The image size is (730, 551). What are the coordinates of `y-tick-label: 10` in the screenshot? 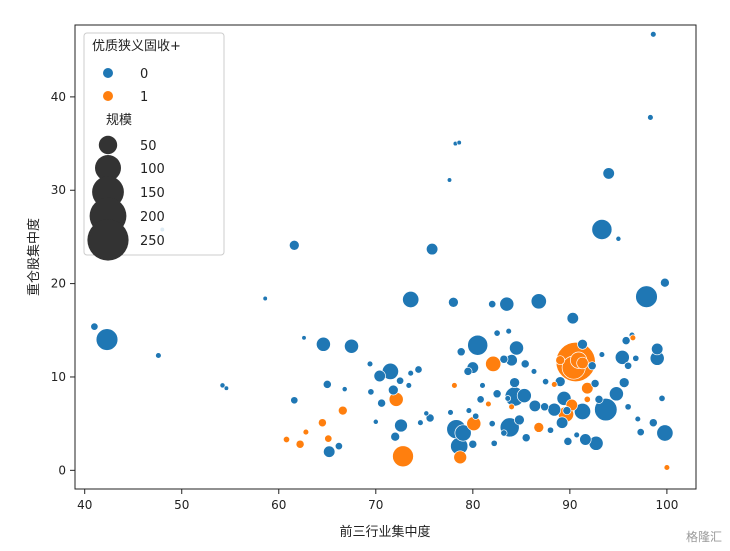 It's located at (58, 377).